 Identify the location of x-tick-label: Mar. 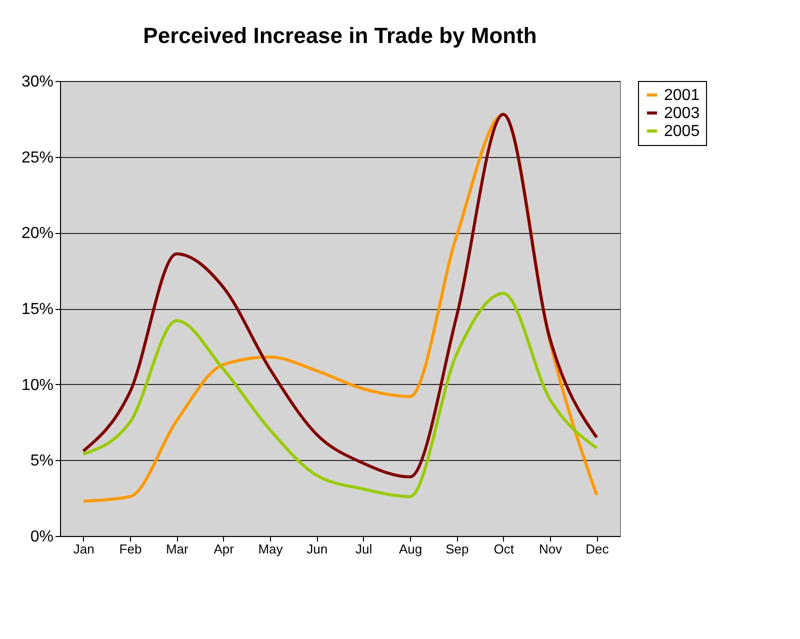
(178, 549).